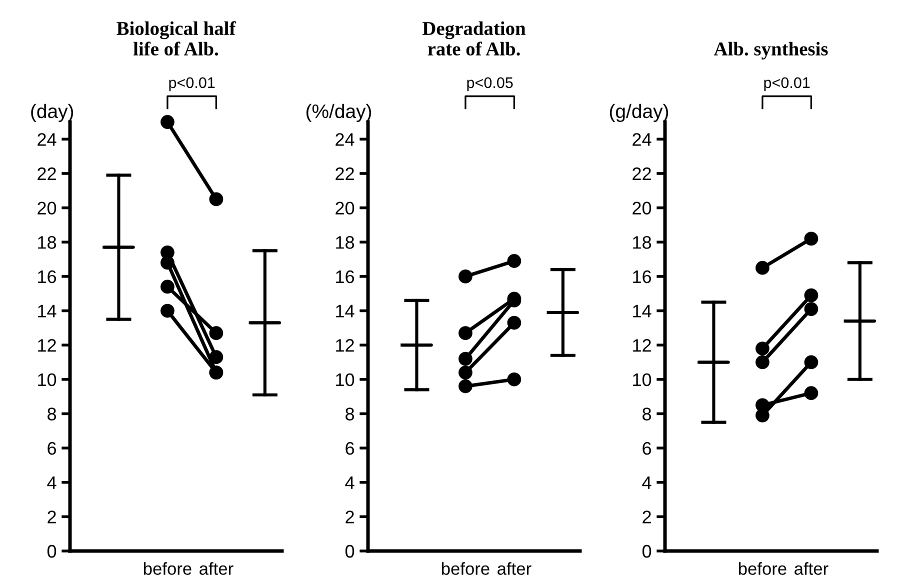 This screenshot has width=908, height=588. I want to click on y-axis-title: (day), so click(52, 113).